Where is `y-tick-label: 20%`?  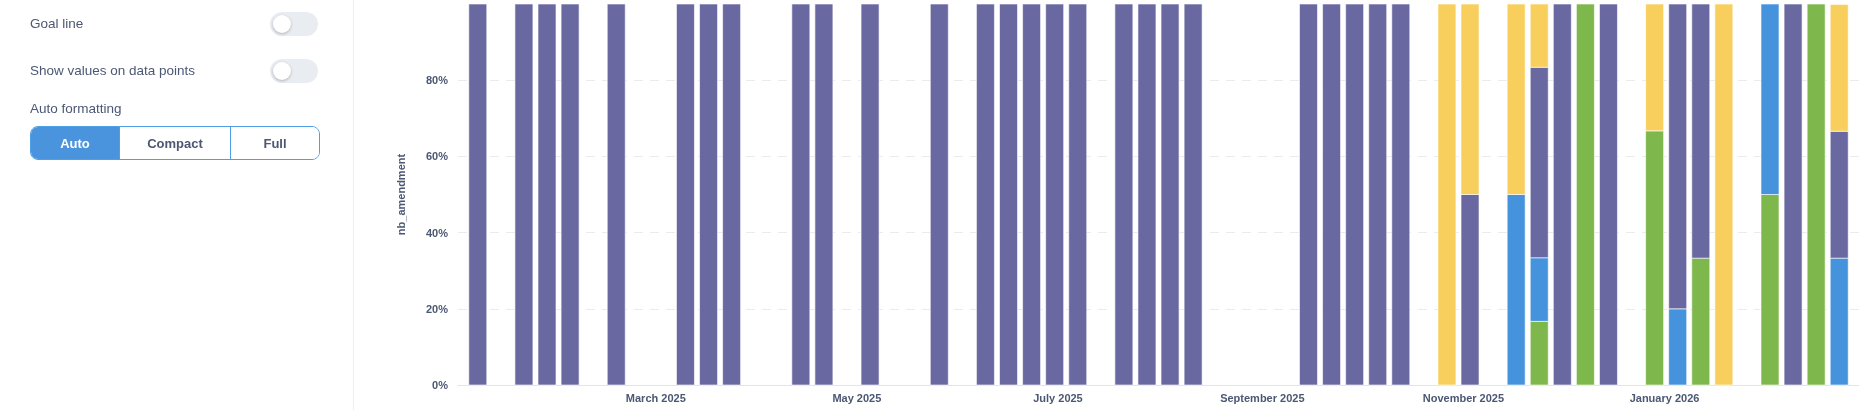
y-tick-label: 20% is located at coordinates (437, 308).